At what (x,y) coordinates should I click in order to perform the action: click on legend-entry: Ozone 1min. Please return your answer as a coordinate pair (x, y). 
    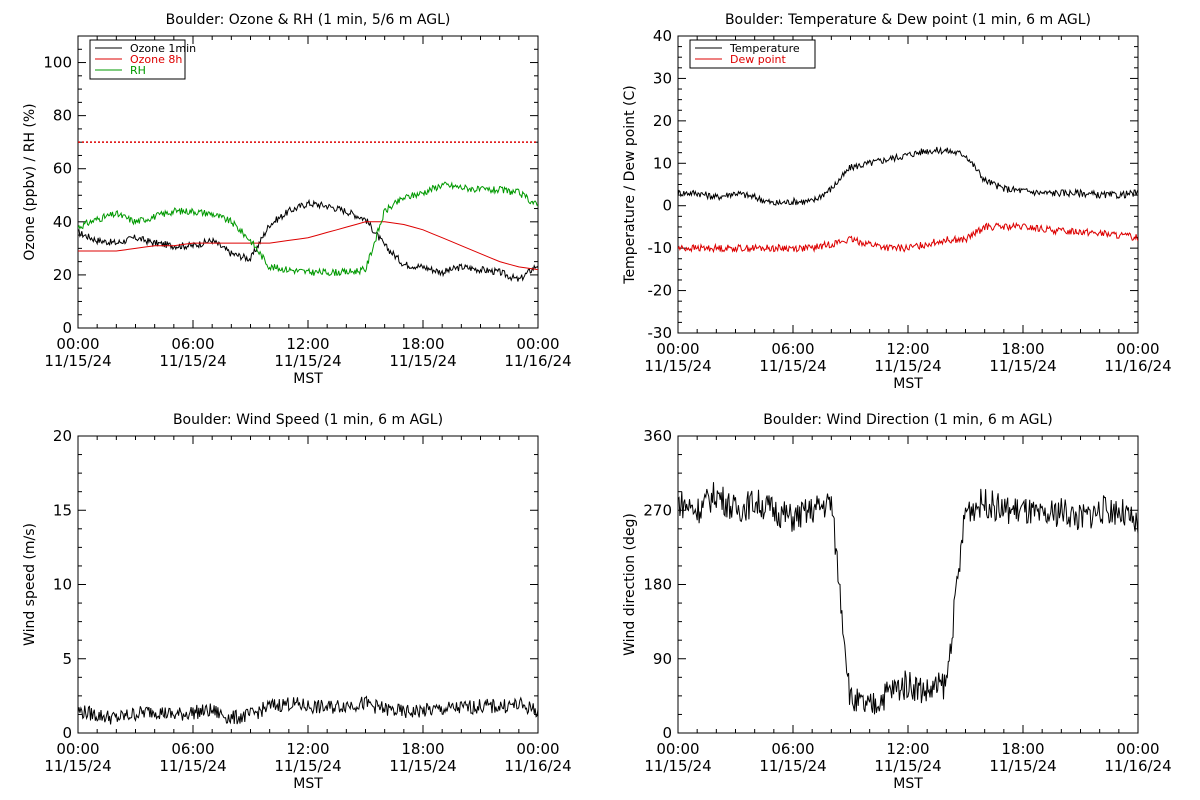
    Looking at the image, I should click on (163, 48).